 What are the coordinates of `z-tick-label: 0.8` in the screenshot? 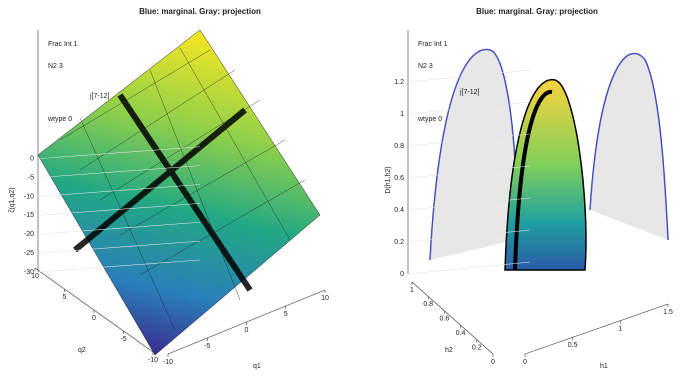 It's located at (399, 146).